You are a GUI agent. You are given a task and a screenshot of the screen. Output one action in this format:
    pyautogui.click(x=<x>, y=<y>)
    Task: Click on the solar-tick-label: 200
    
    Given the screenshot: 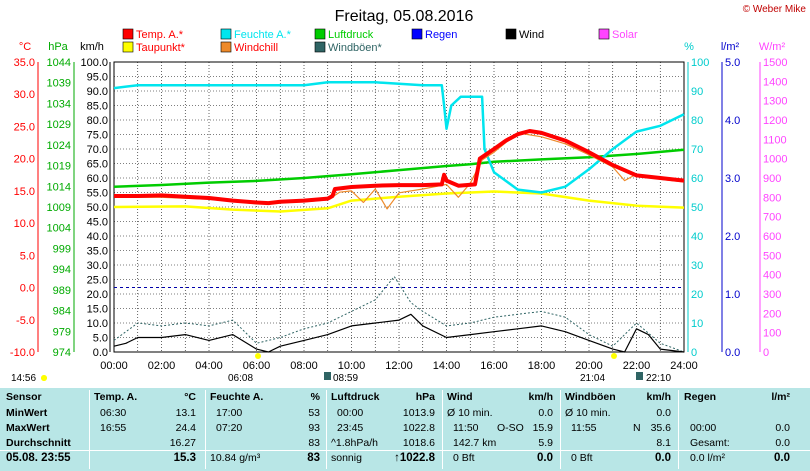 What is the action you would take?
    pyautogui.click(x=772, y=314)
    